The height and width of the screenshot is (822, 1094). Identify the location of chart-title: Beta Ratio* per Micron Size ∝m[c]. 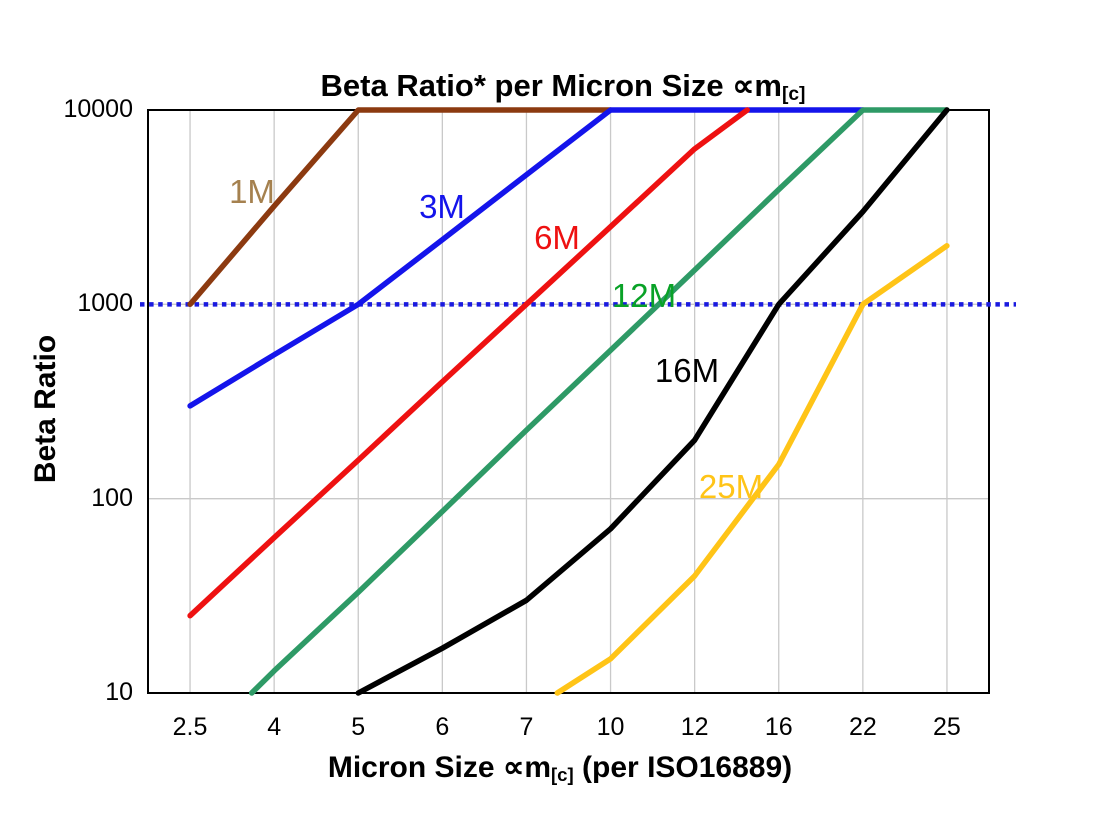
(563, 87).